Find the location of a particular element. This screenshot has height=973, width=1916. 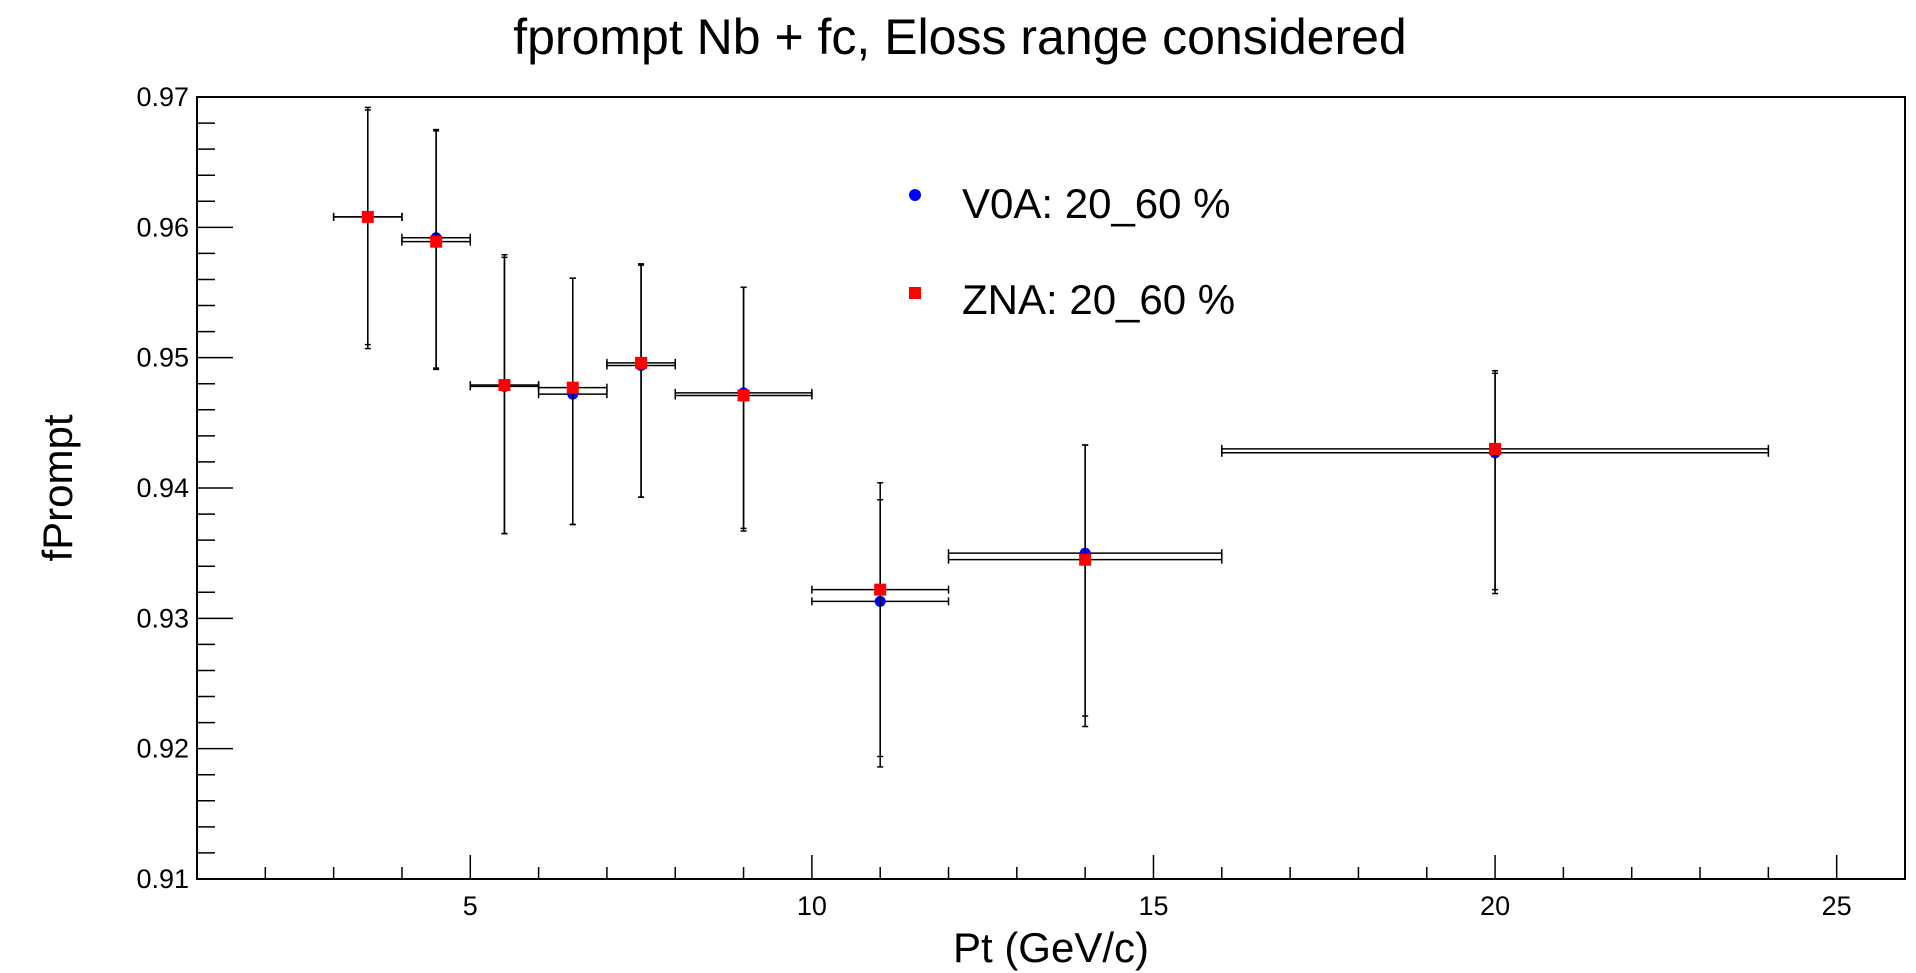

y-tick-label: 0.91 is located at coordinates (162, 879).